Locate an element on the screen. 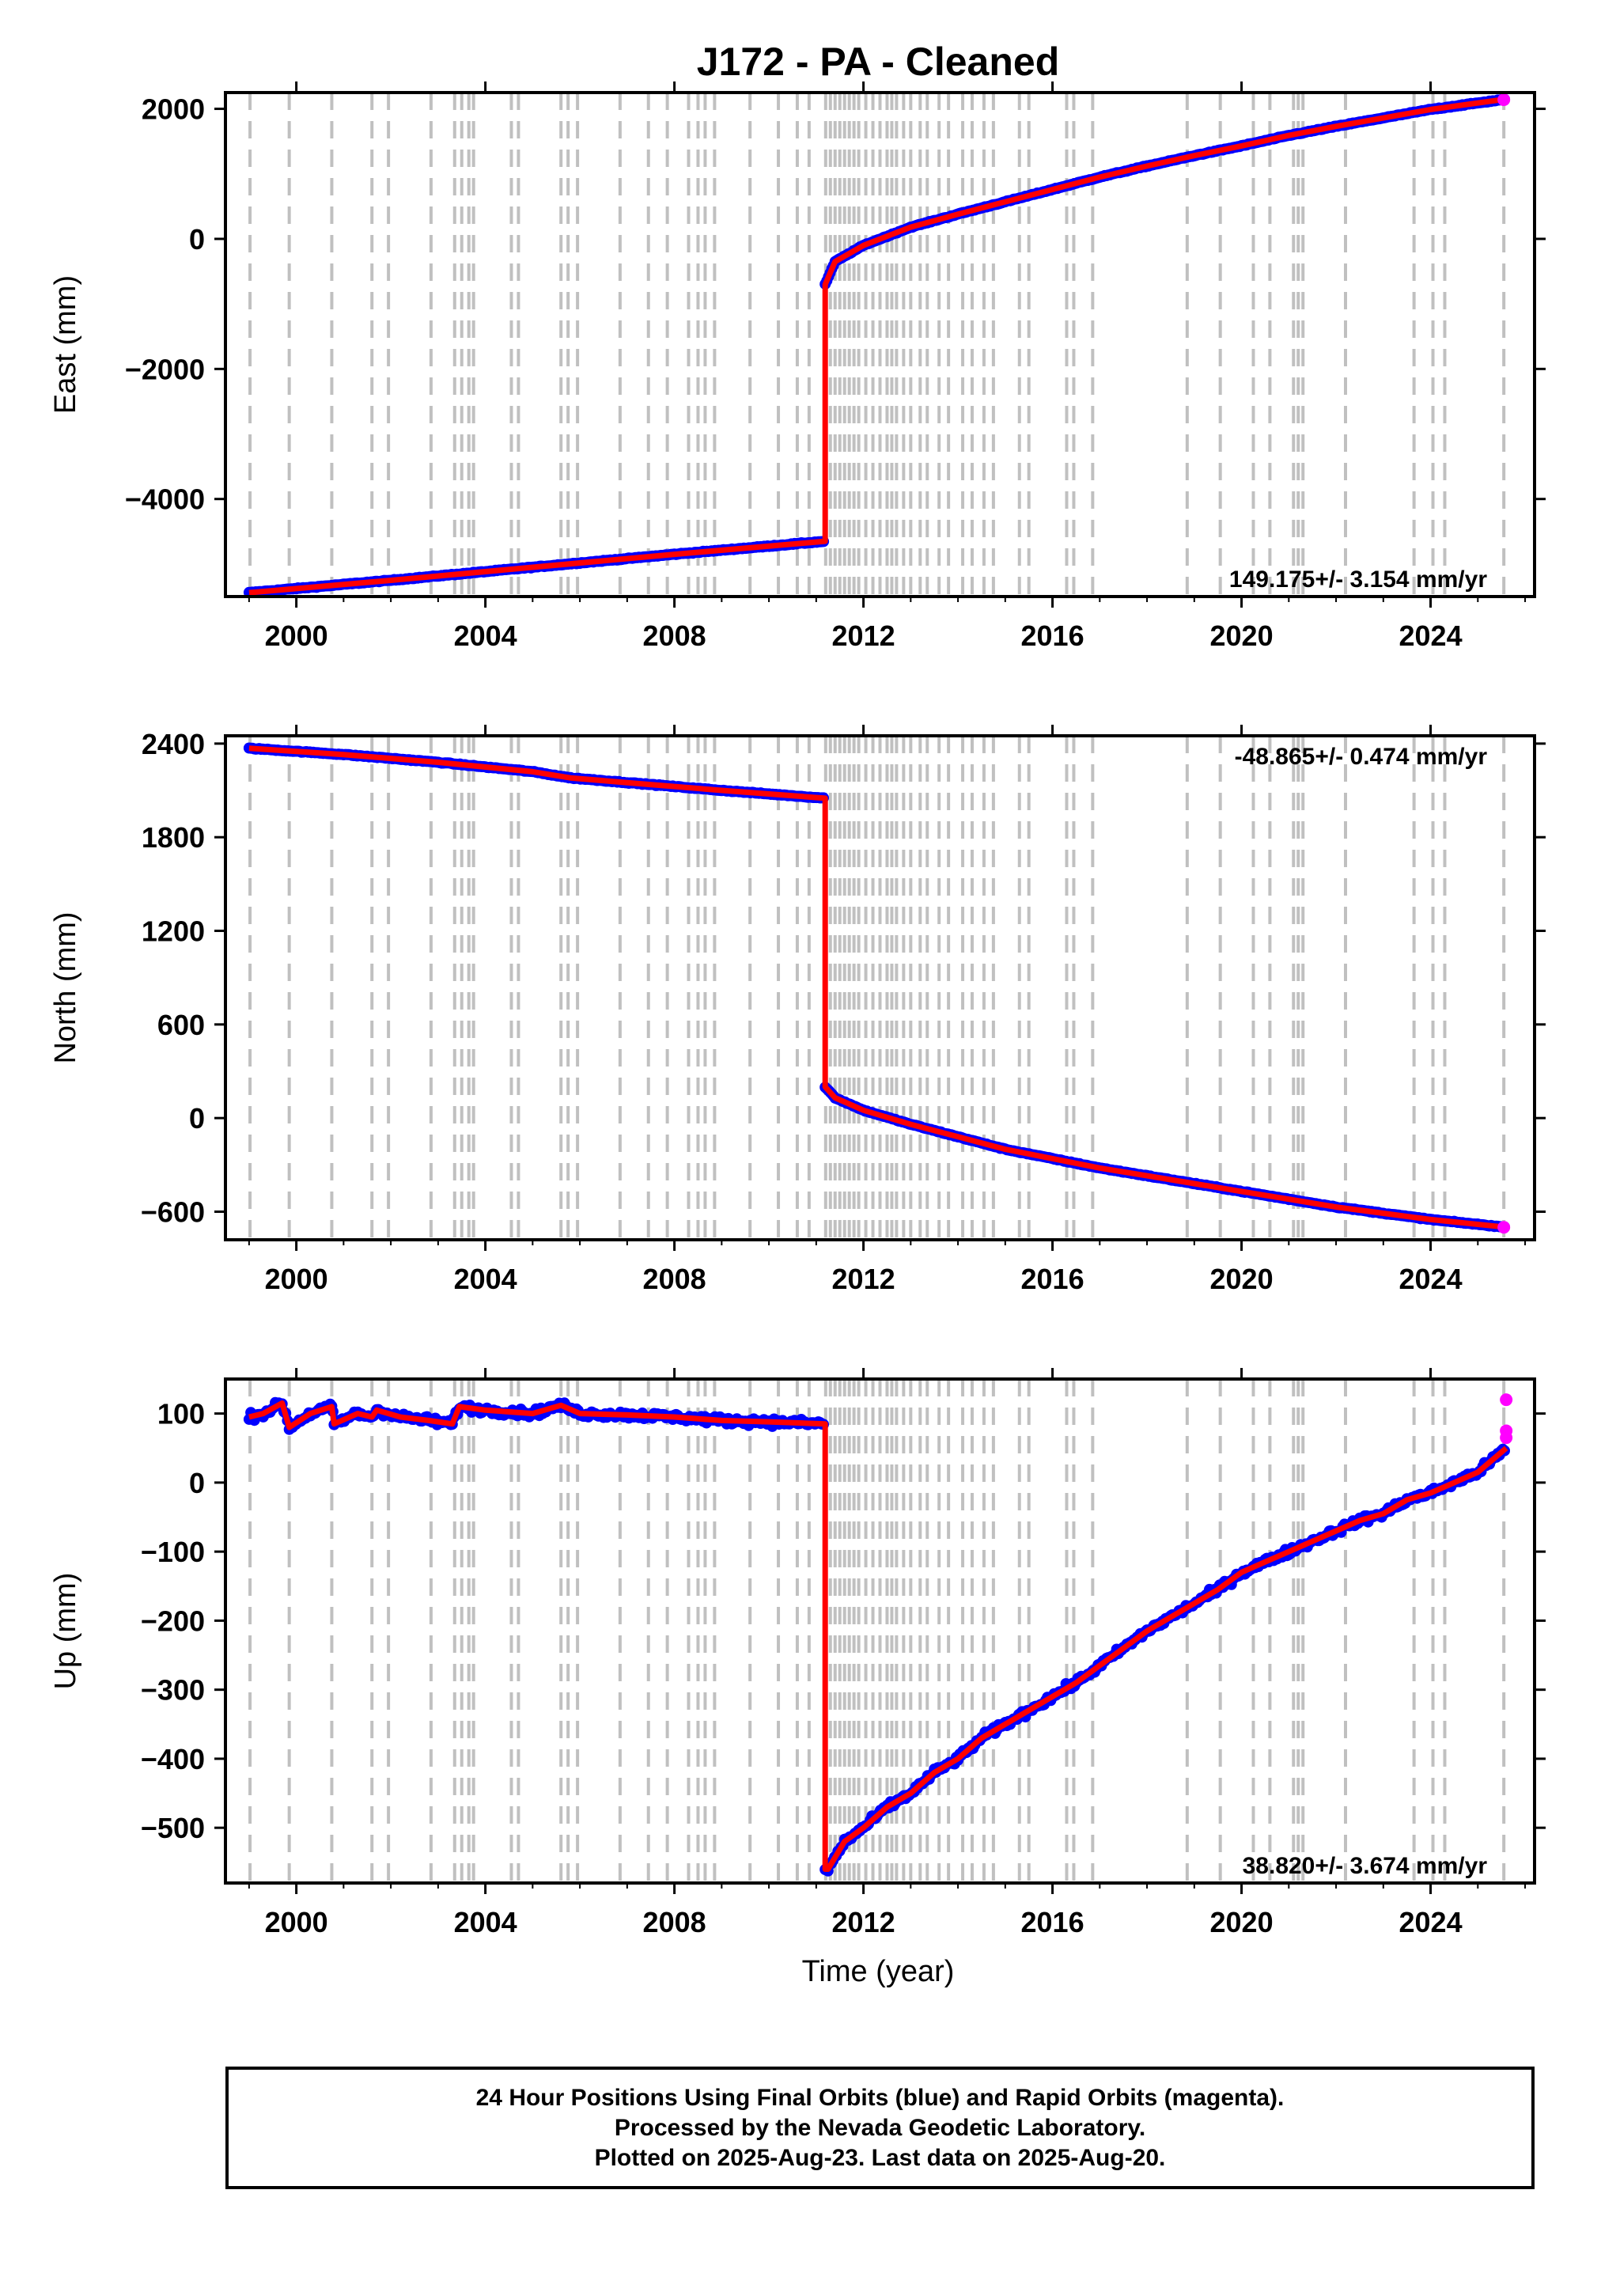  y-axis-label: East (mm) is located at coordinates (66, 344).